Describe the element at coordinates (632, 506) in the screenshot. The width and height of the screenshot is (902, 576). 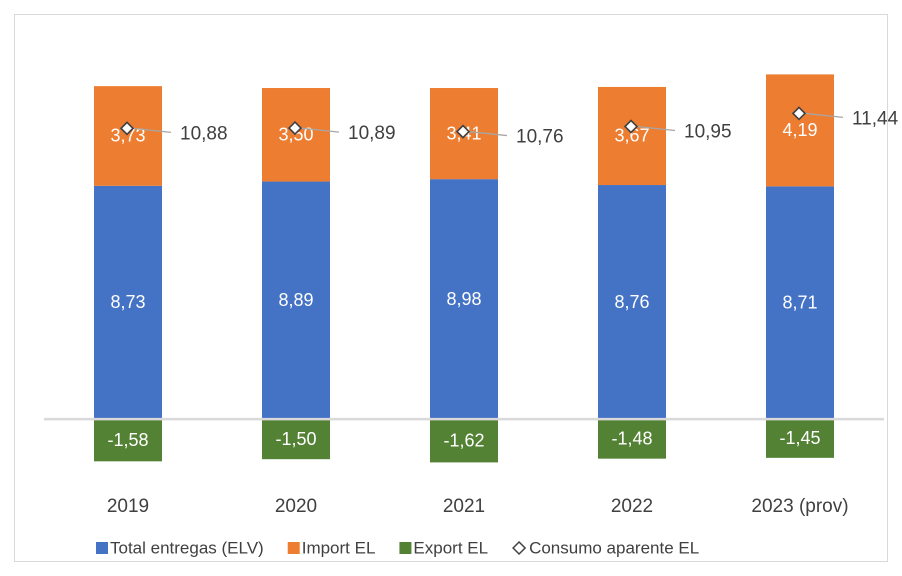
I see `x-tick-label: 2022` at that location.